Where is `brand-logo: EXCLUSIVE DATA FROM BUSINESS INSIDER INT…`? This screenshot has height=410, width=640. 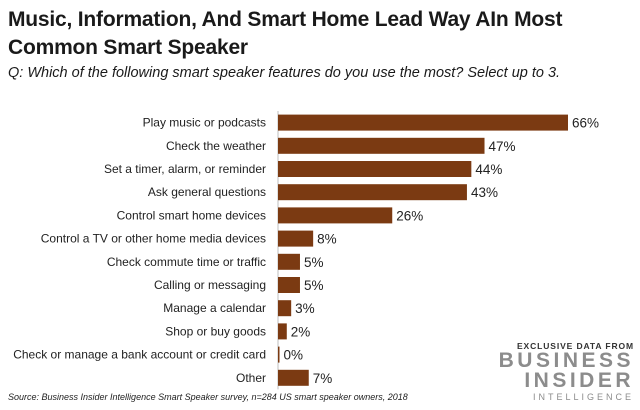 brand-logo: EXCLUSIVE DATA FROM BUSINESS INSIDER INT… is located at coordinates (566, 371).